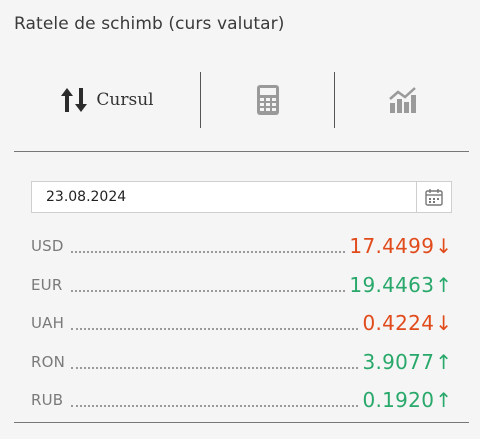 The width and height of the screenshot is (480, 439). I want to click on calendar-button, so click(433, 197).